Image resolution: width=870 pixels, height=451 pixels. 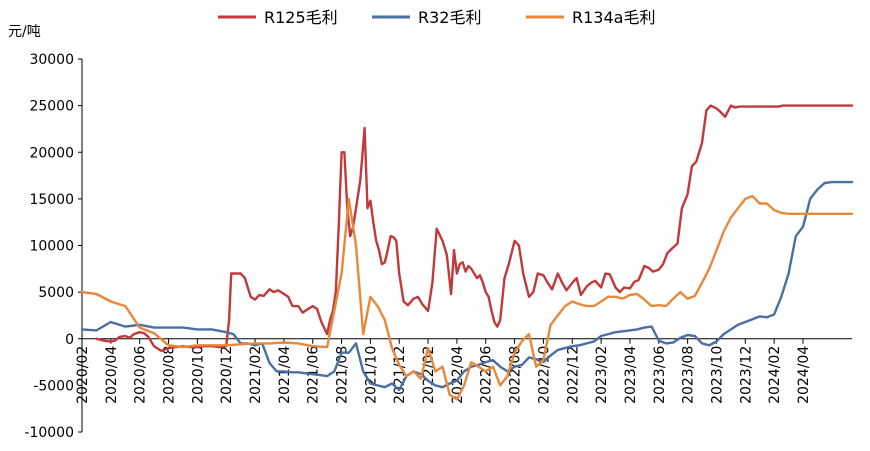 What do you see at coordinates (49, 433) in the screenshot?
I see `y-tick-label: -10000` at bounding box center [49, 433].